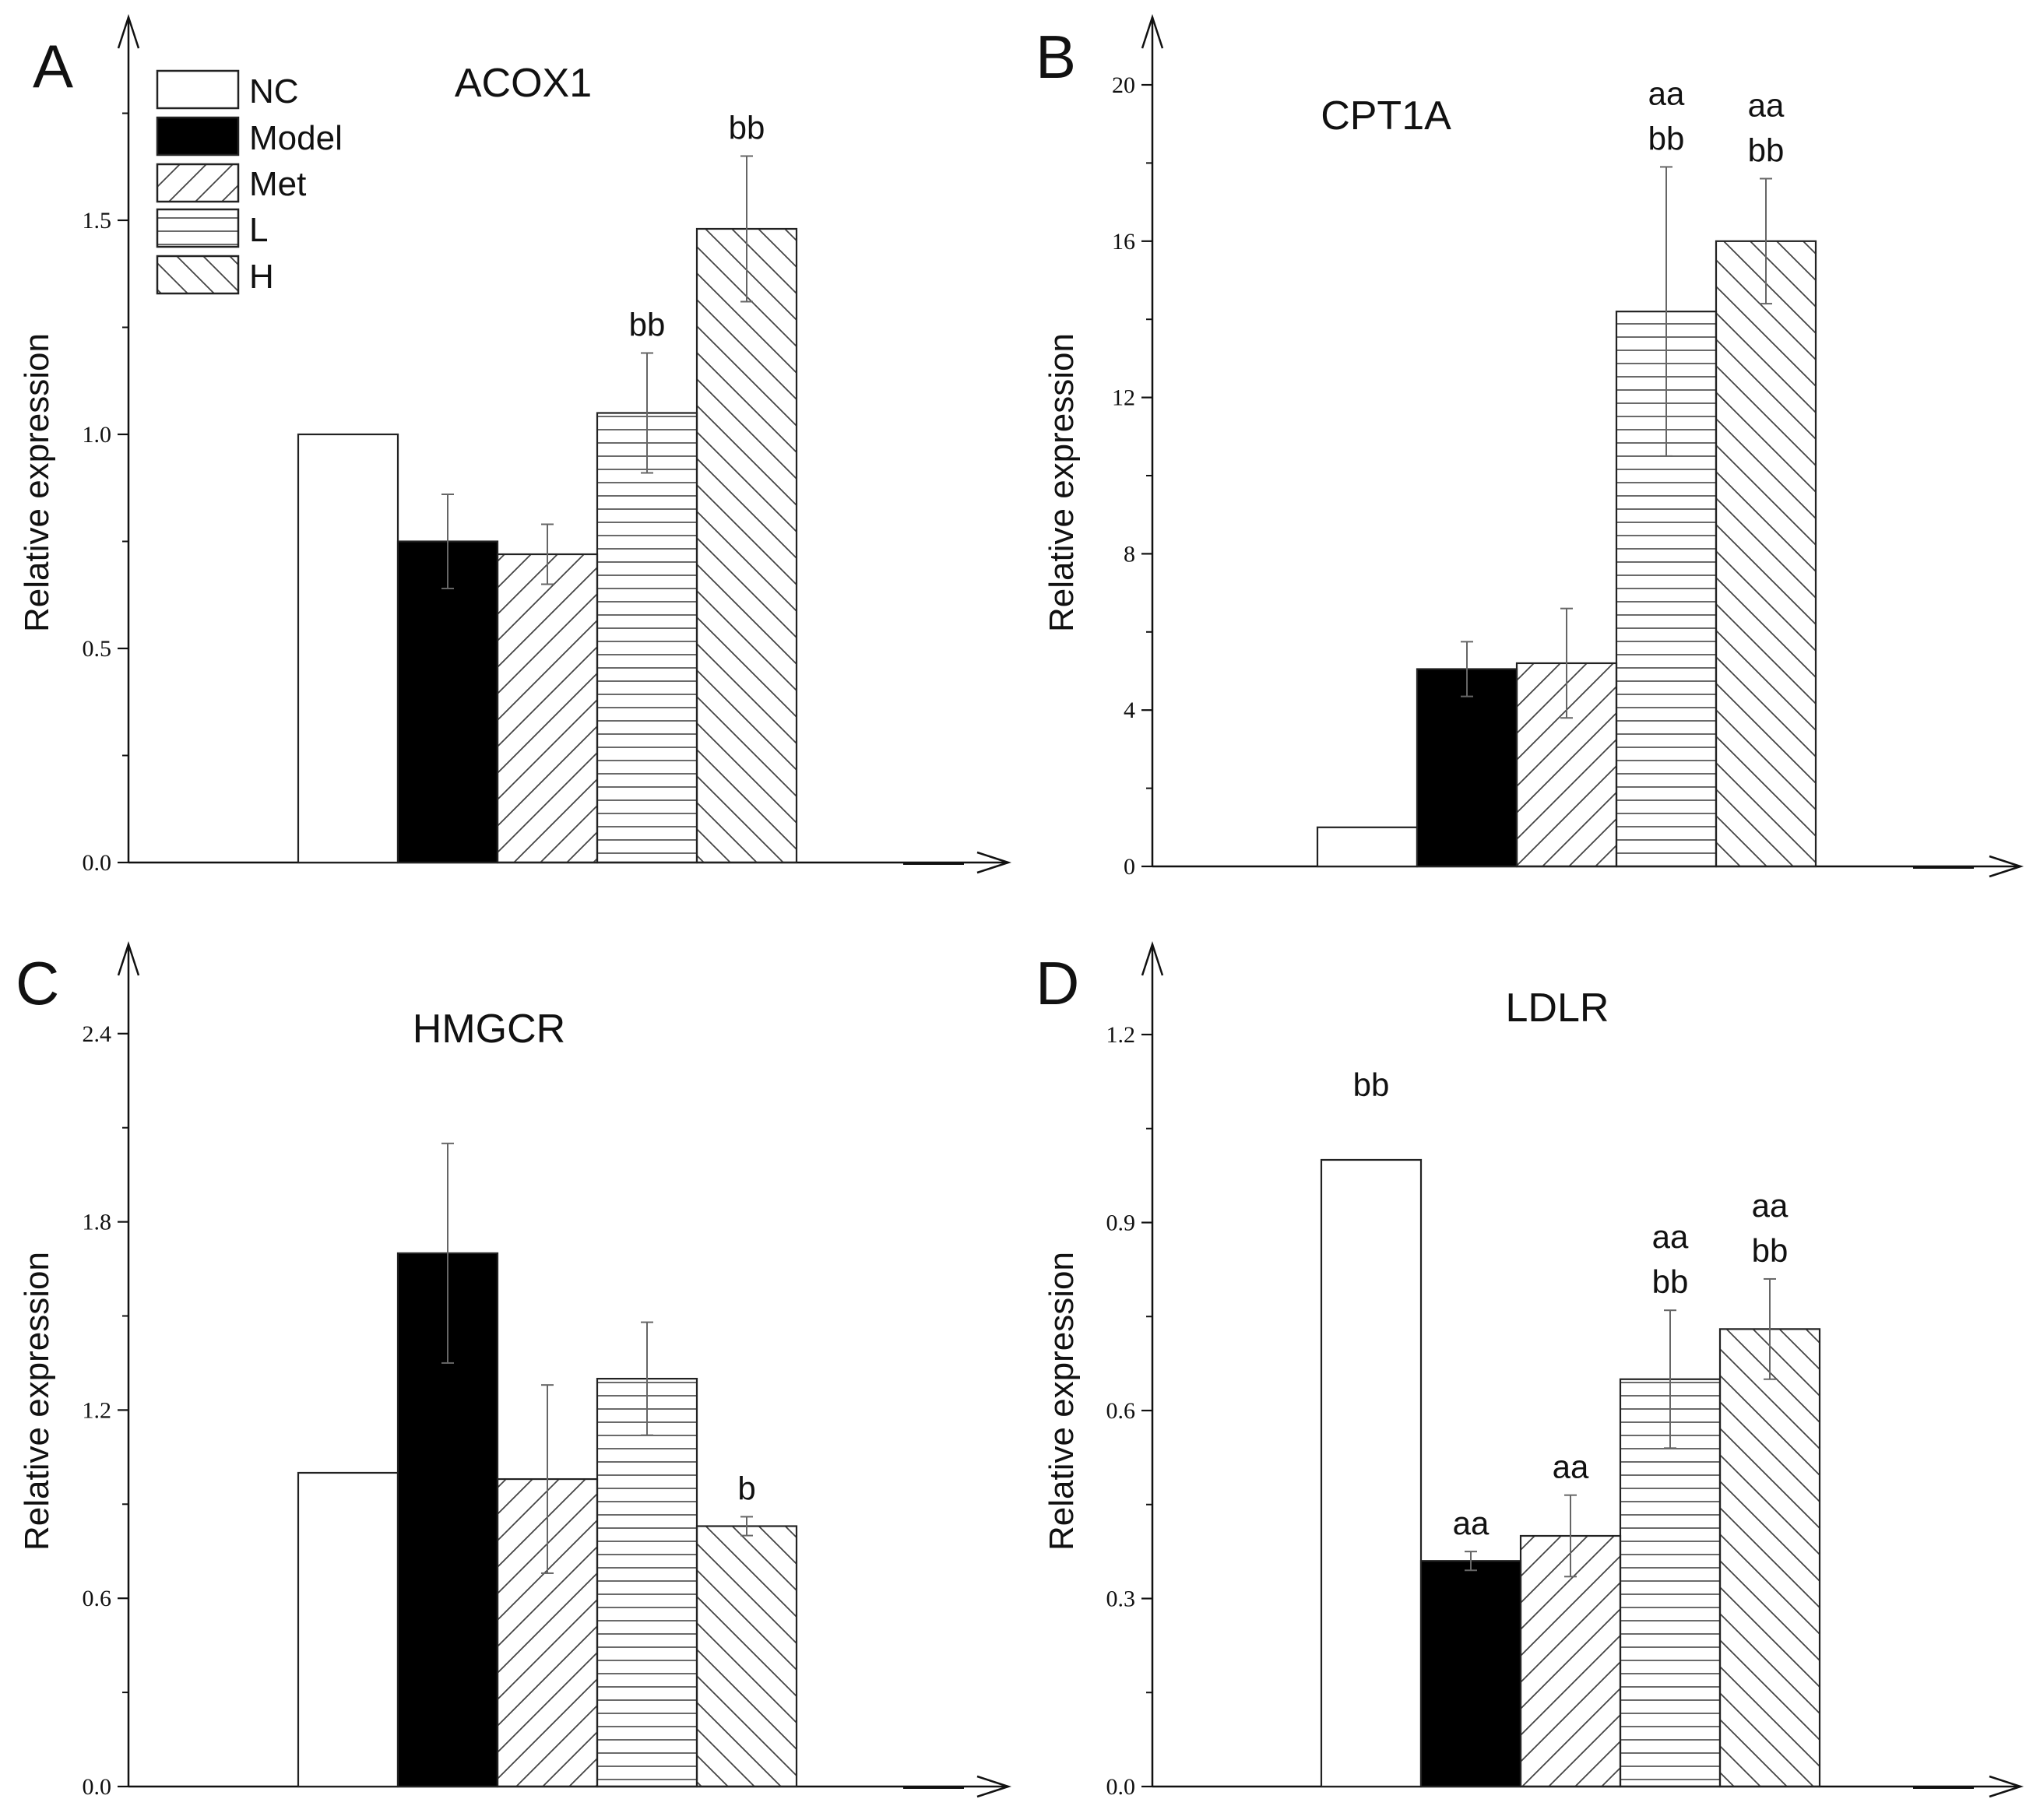 This screenshot has width=2040, height=1820. Describe the element at coordinates (994, 1786) in the screenshot. I see `x-axis-arrow-c` at that location.